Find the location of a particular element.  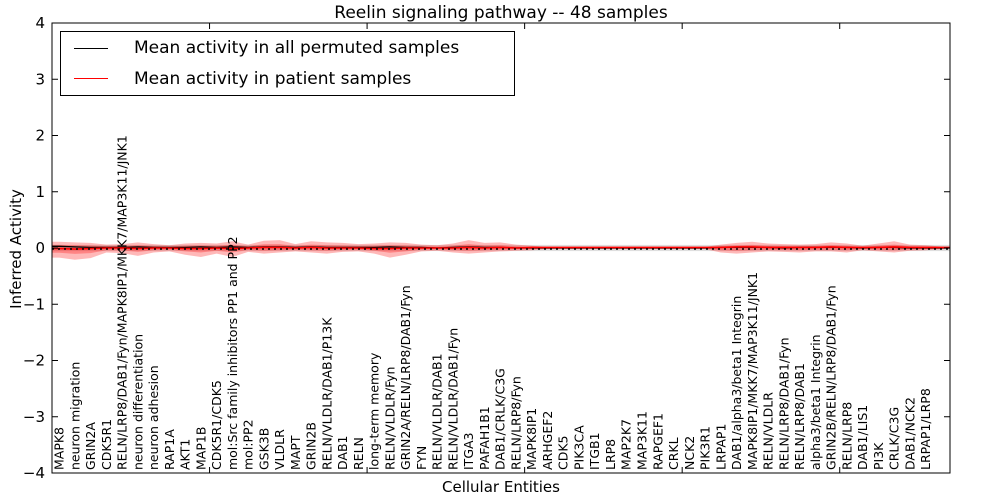

entity-label: RELN/VLDLR/DAB1 is located at coordinates (437, 411).